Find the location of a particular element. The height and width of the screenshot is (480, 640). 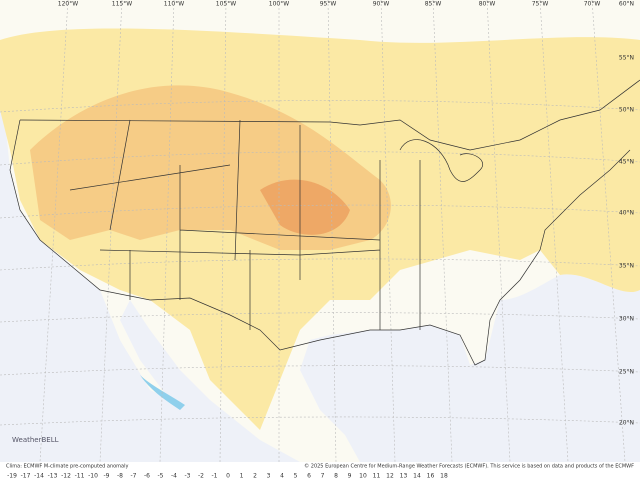

colorbar-label: 4 is located at coordinates (282, 476).